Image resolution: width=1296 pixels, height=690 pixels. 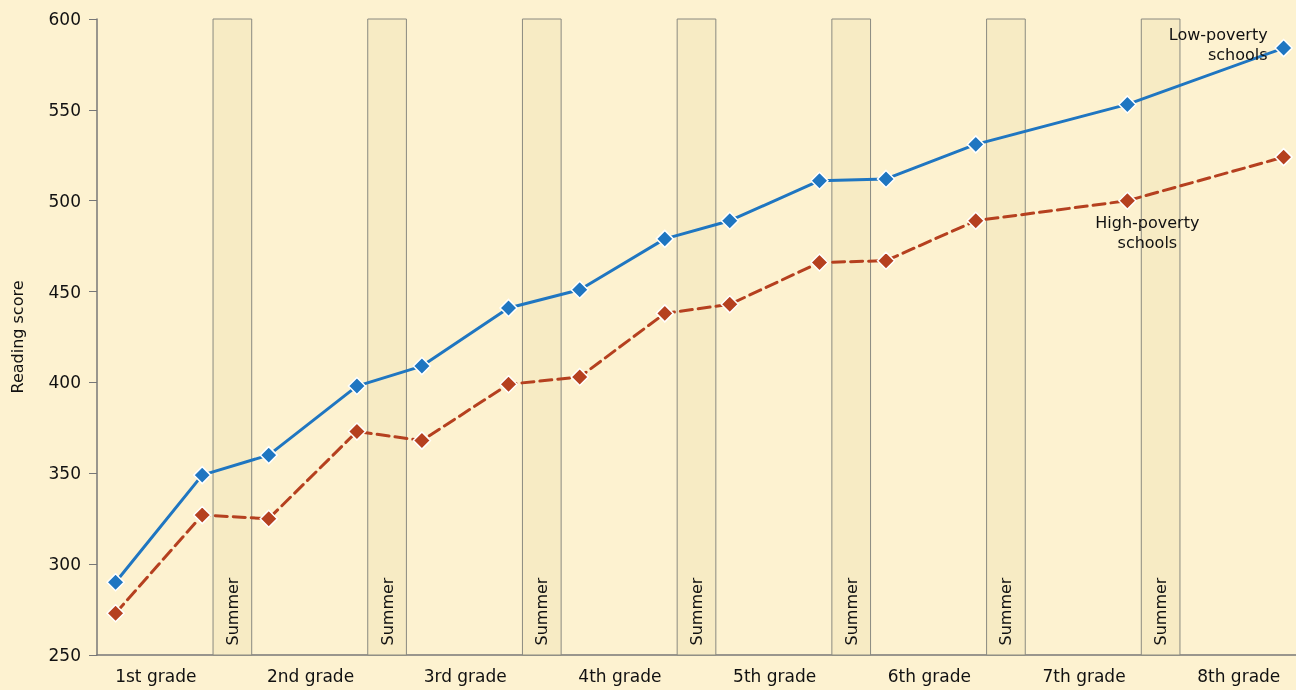 I want to click on x-tick-label: 7th grade, so click(x=1084, y=675).